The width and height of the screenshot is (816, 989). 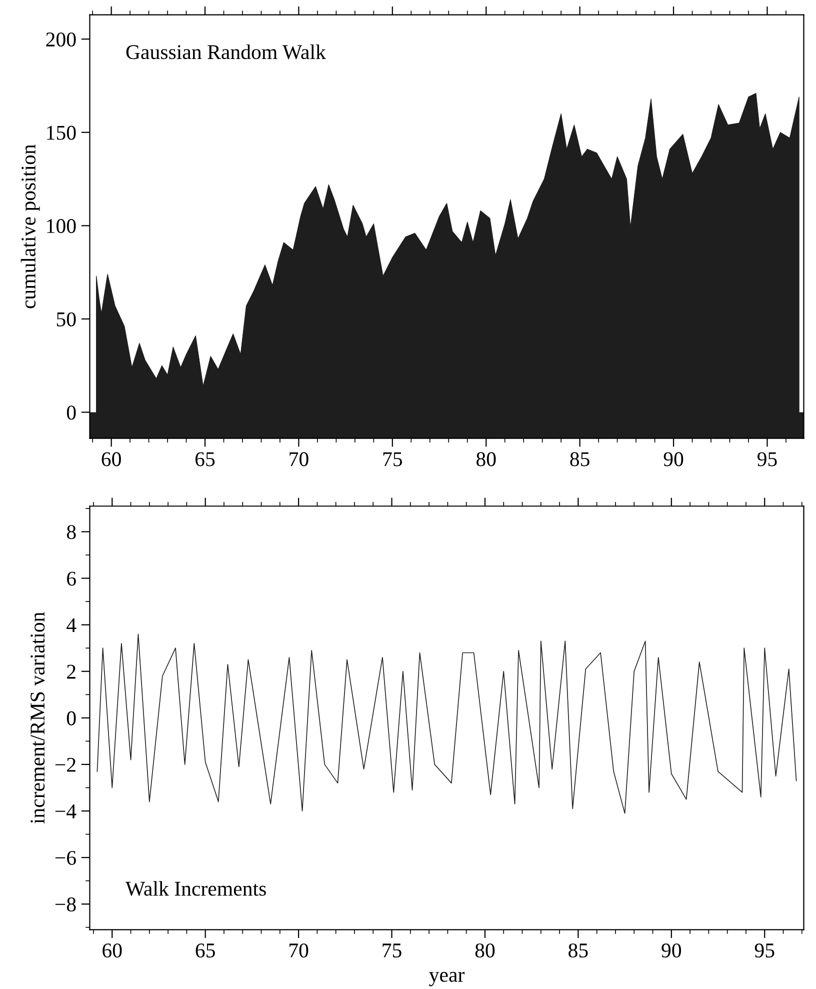 I want to click on y-tick-label: 8, so click(x=71, y=532).